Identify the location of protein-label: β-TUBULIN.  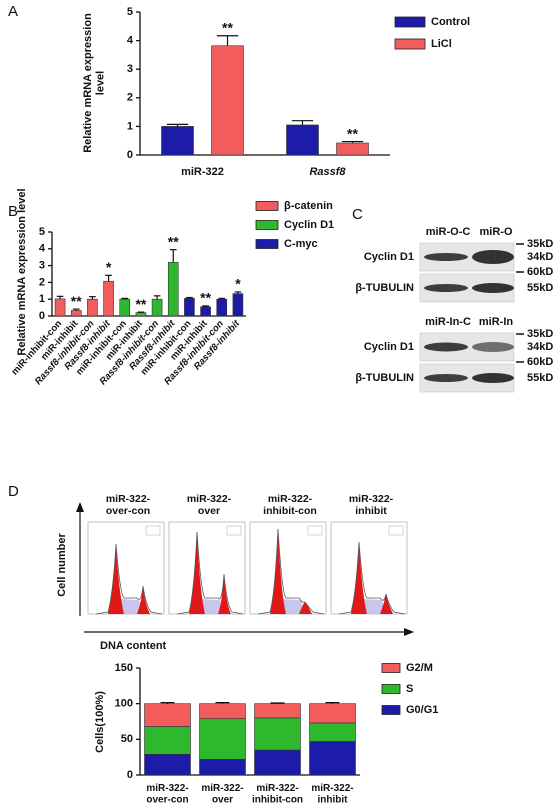
(384, 288).